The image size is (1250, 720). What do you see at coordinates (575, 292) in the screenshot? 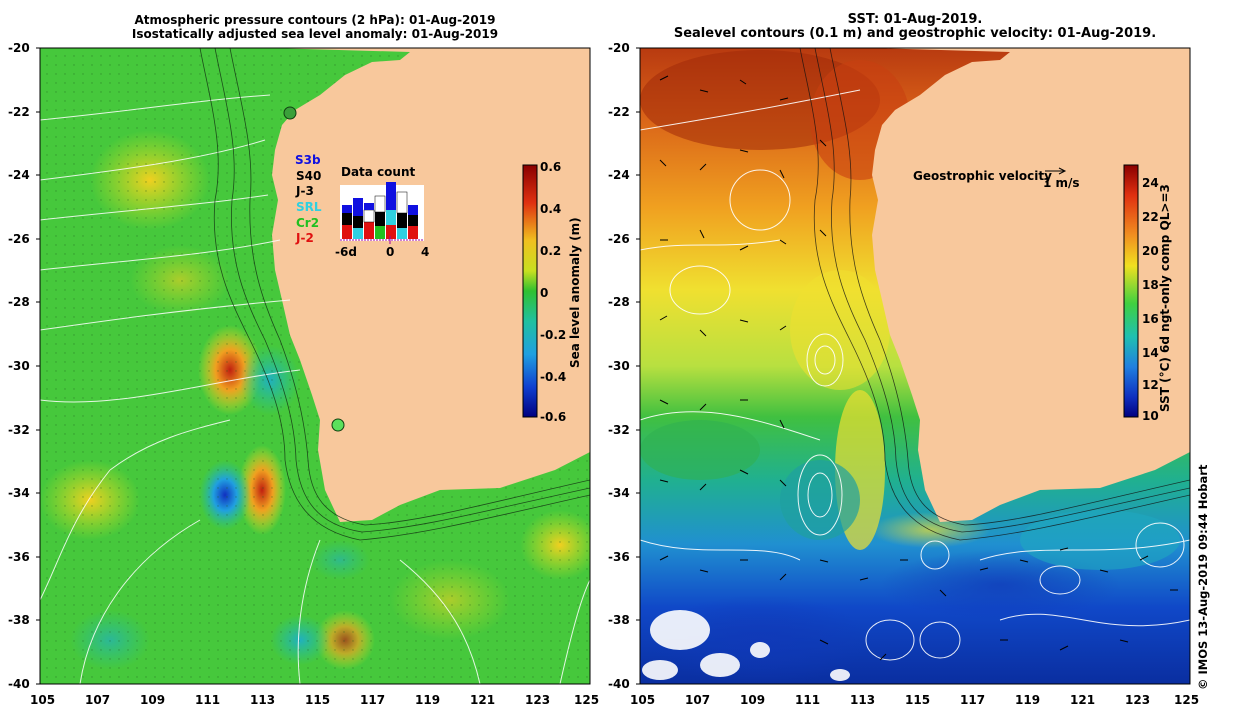
I see `sla-colorbar-label: Sea level anomaly (m)` at bounding box center [575, 292].